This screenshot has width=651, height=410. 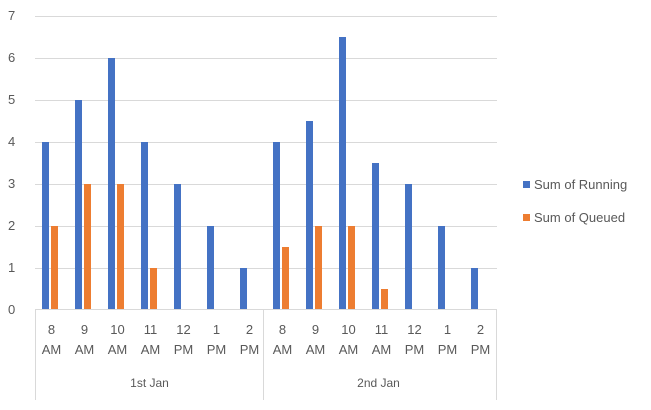 I want to click on legend-item-running: Sum of Running, so click(x=575, y=184).